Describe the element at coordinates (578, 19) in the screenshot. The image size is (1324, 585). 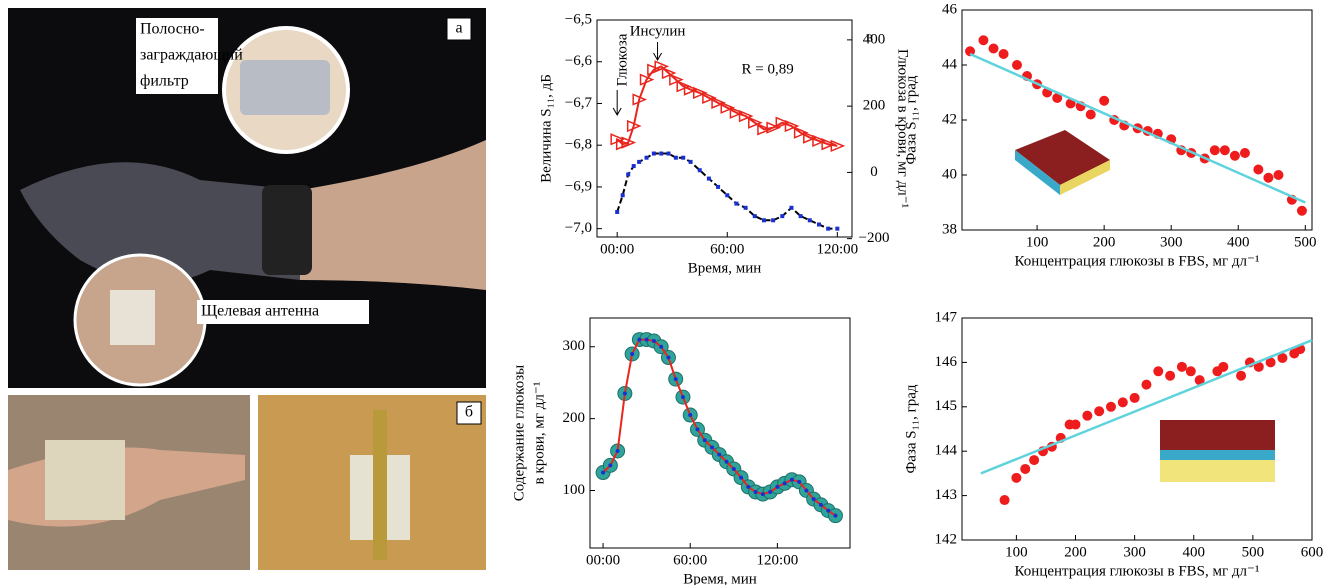
I see `y-tick-label: −6,5` at that location.